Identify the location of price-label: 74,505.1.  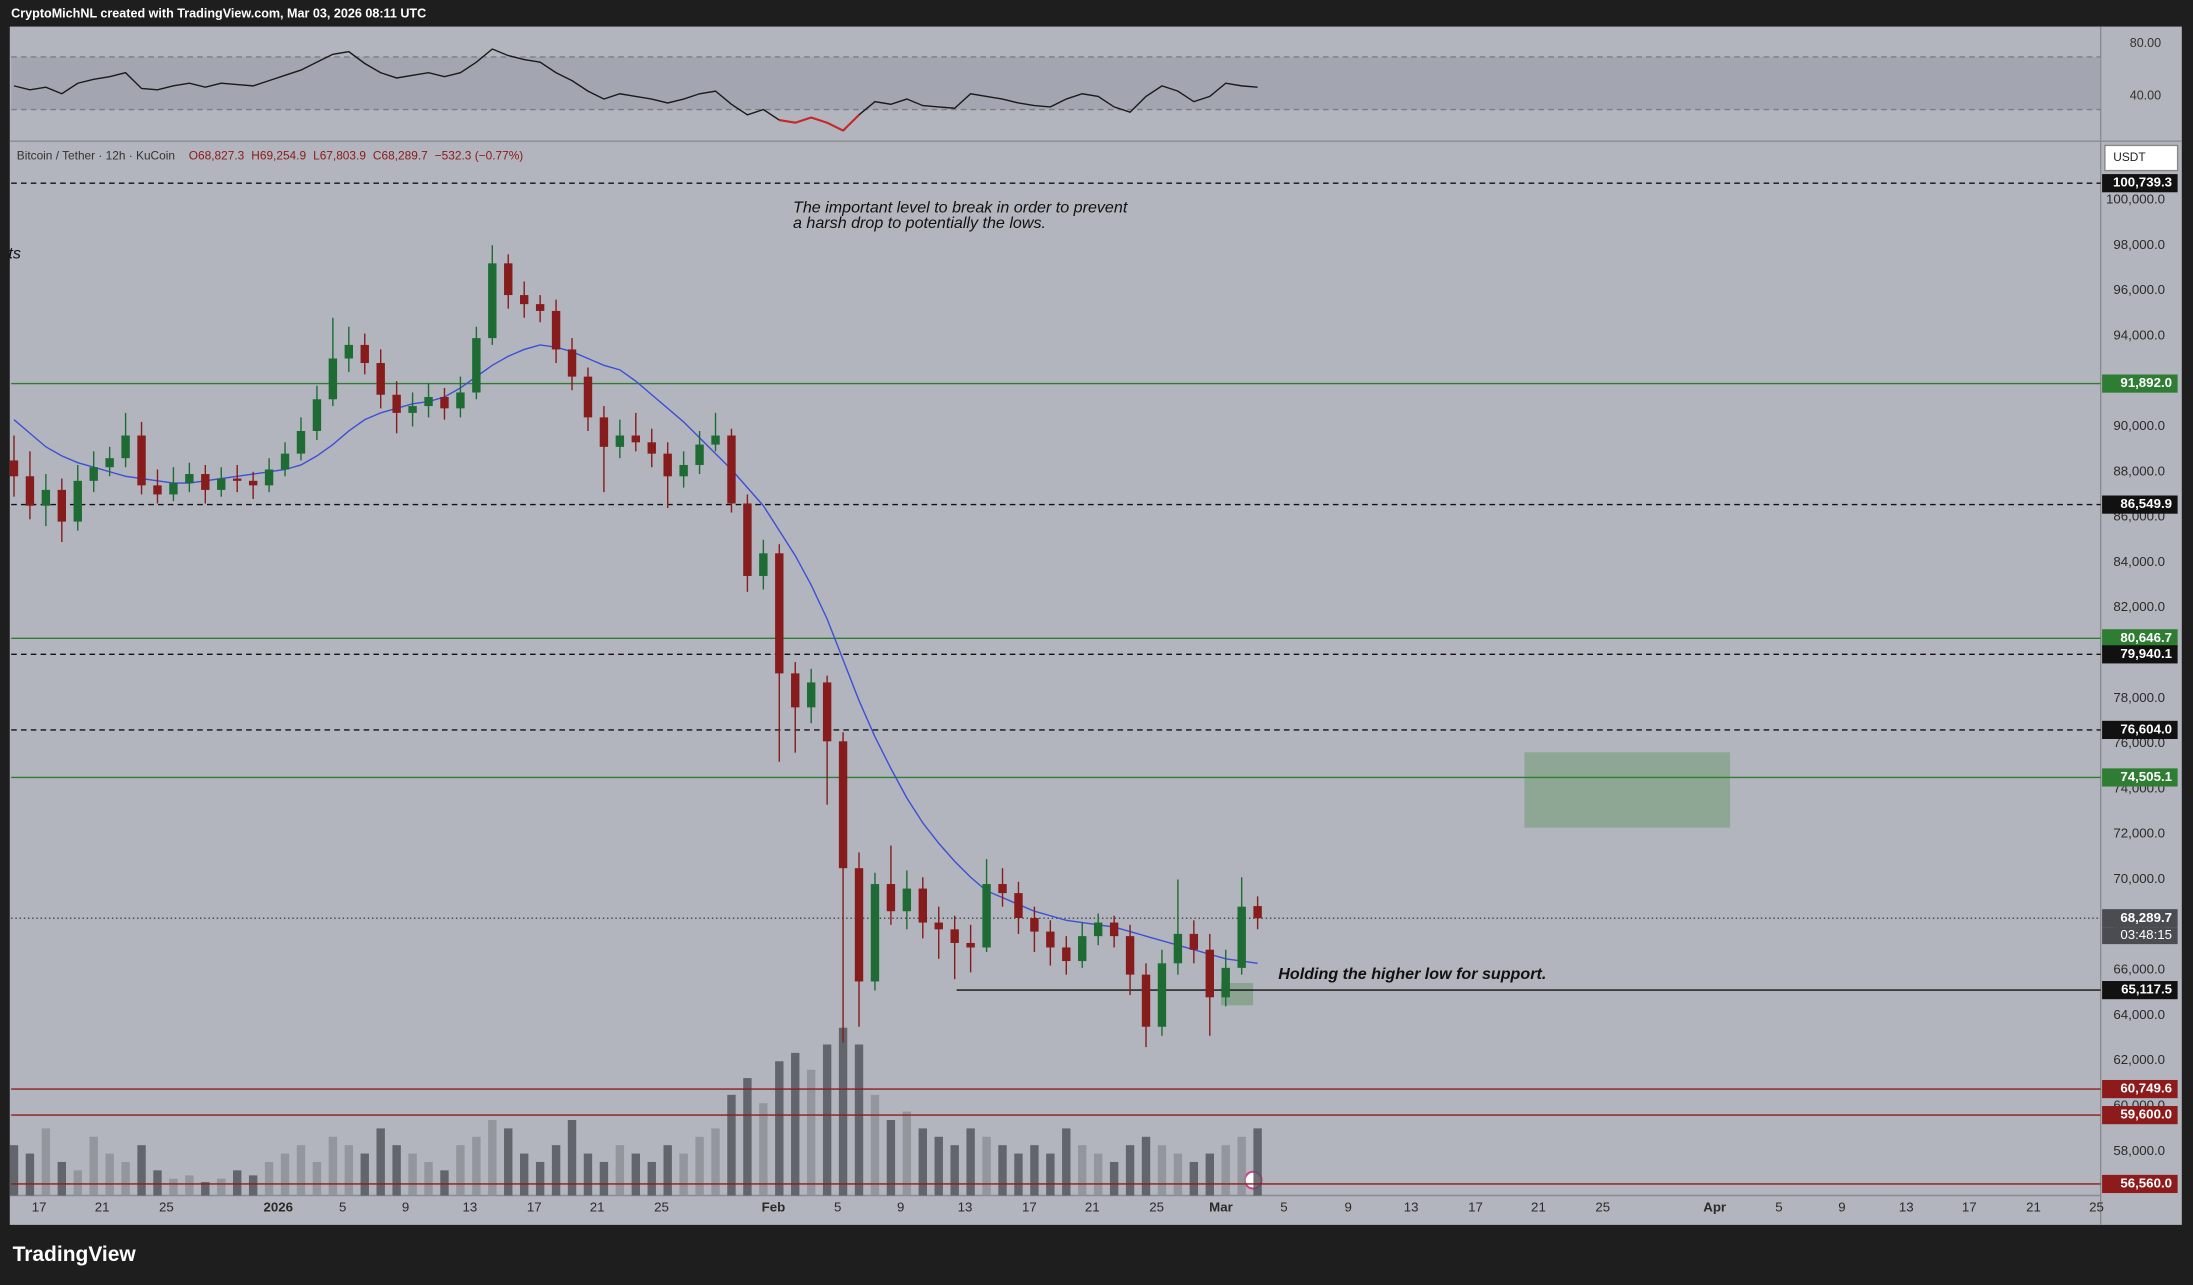
(2146, 776).